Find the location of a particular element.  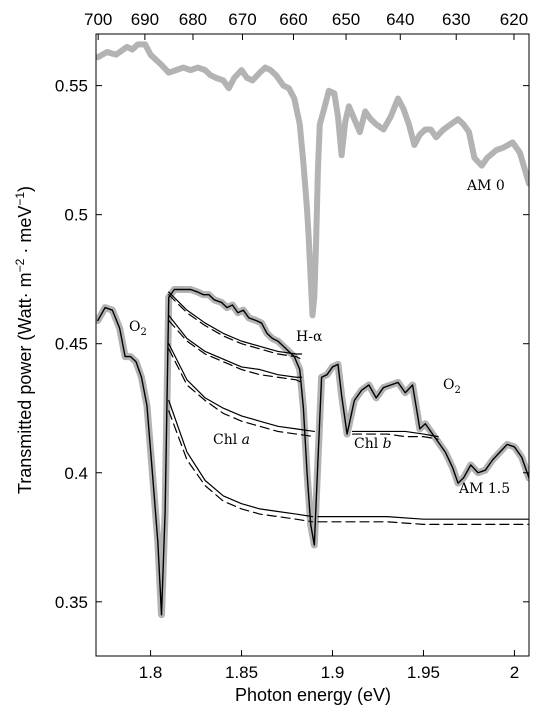

annotation-chl-a: Chl a is located at coordinates (231, 440).